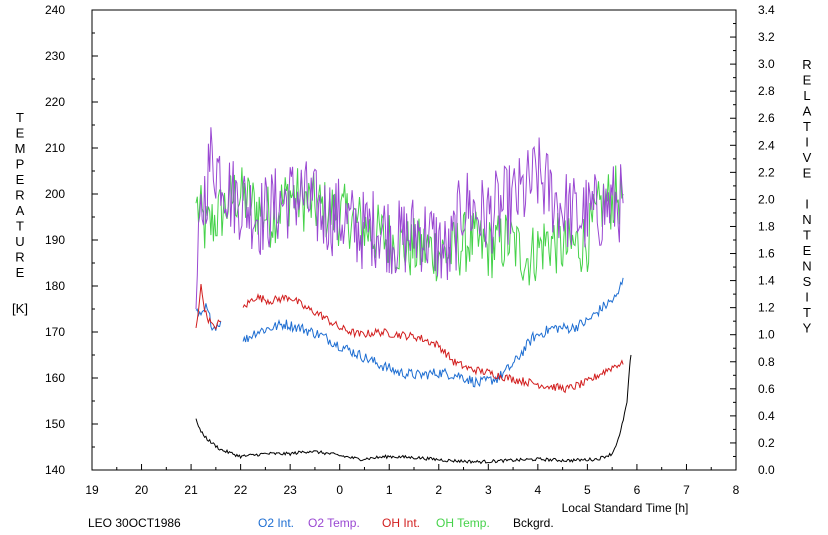 Image resolution: width=828 pixels, height=535 pixels. Describe the element at coordinates (412, 480) in the screenshot. I see `x-axis: 19 20 21 22 23 0 1 2 3 4 5 6 7 8` at that location.